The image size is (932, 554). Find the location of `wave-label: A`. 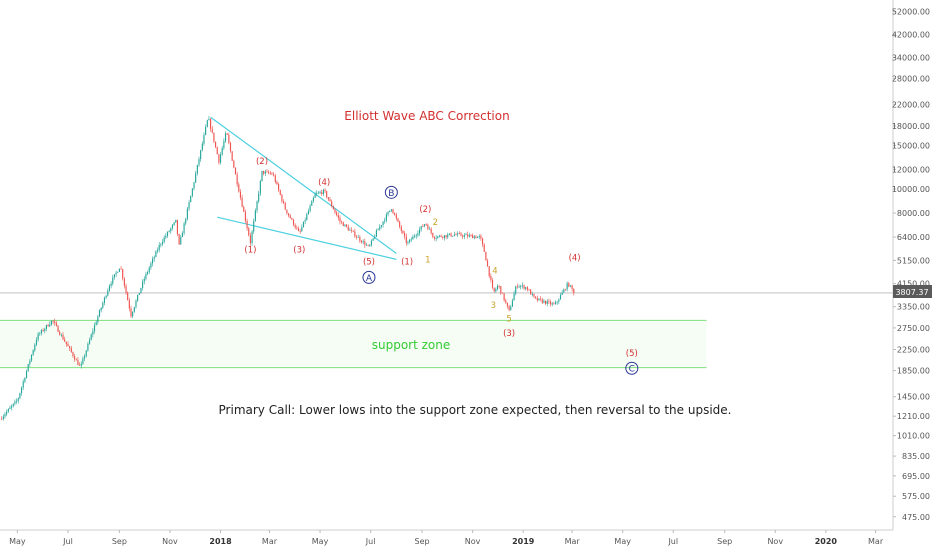

wave-label: A is located at coordinates (369, 279).